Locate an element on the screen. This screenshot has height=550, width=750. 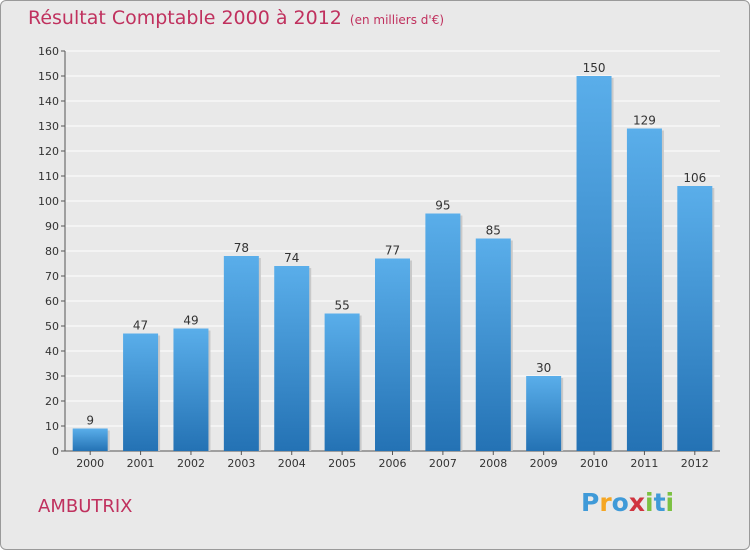
x-tick-label: 2007 is located at coordinates (443, 463).